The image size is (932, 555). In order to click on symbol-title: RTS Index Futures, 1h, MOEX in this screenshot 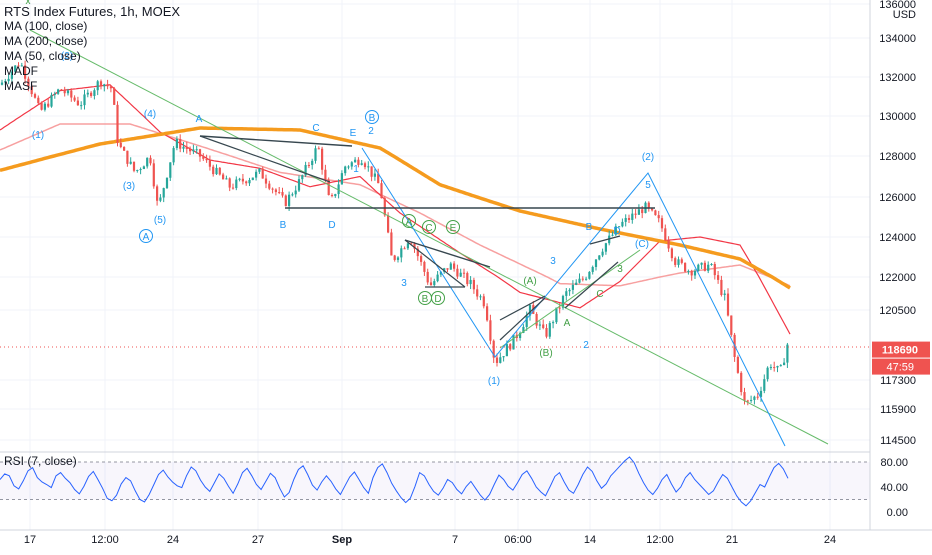, I will do `click(92, 11)`.